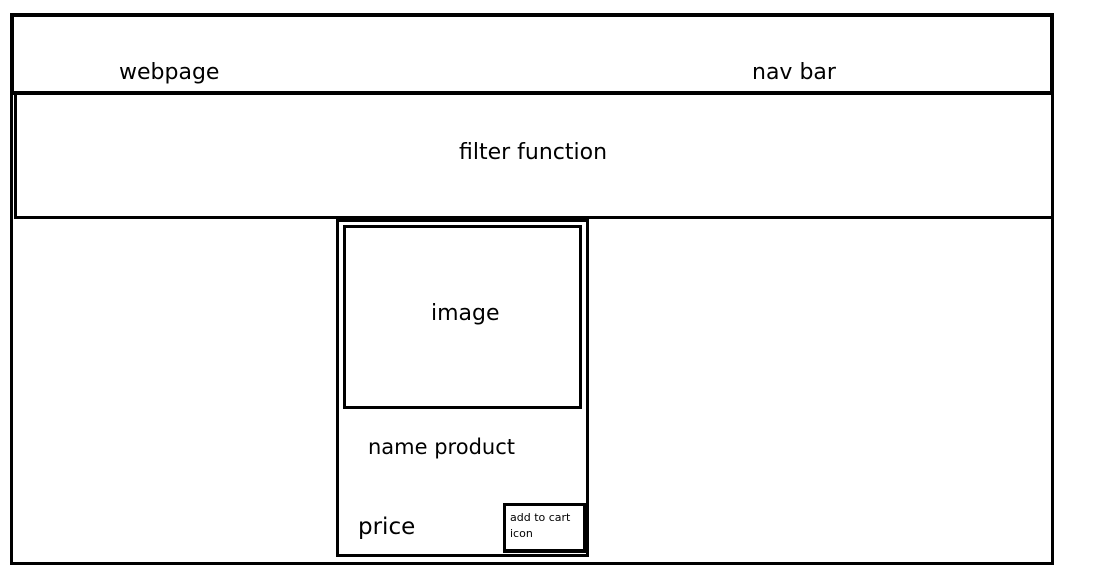 This screenshot has width=1115, height=569. I want to click on nav-bar-label: nav bar, so click(794, 72).